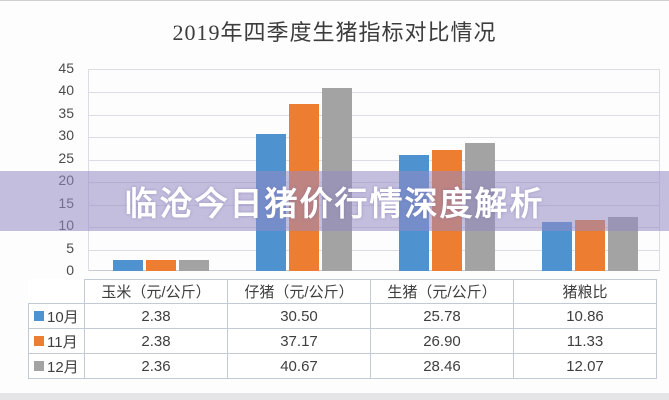 The height and width of the screenshot is (400, 669). What do you see at coordinates (70, 270) in the screenshot?
I see `y-tick-label: 0` at bounding box center [70, 270].